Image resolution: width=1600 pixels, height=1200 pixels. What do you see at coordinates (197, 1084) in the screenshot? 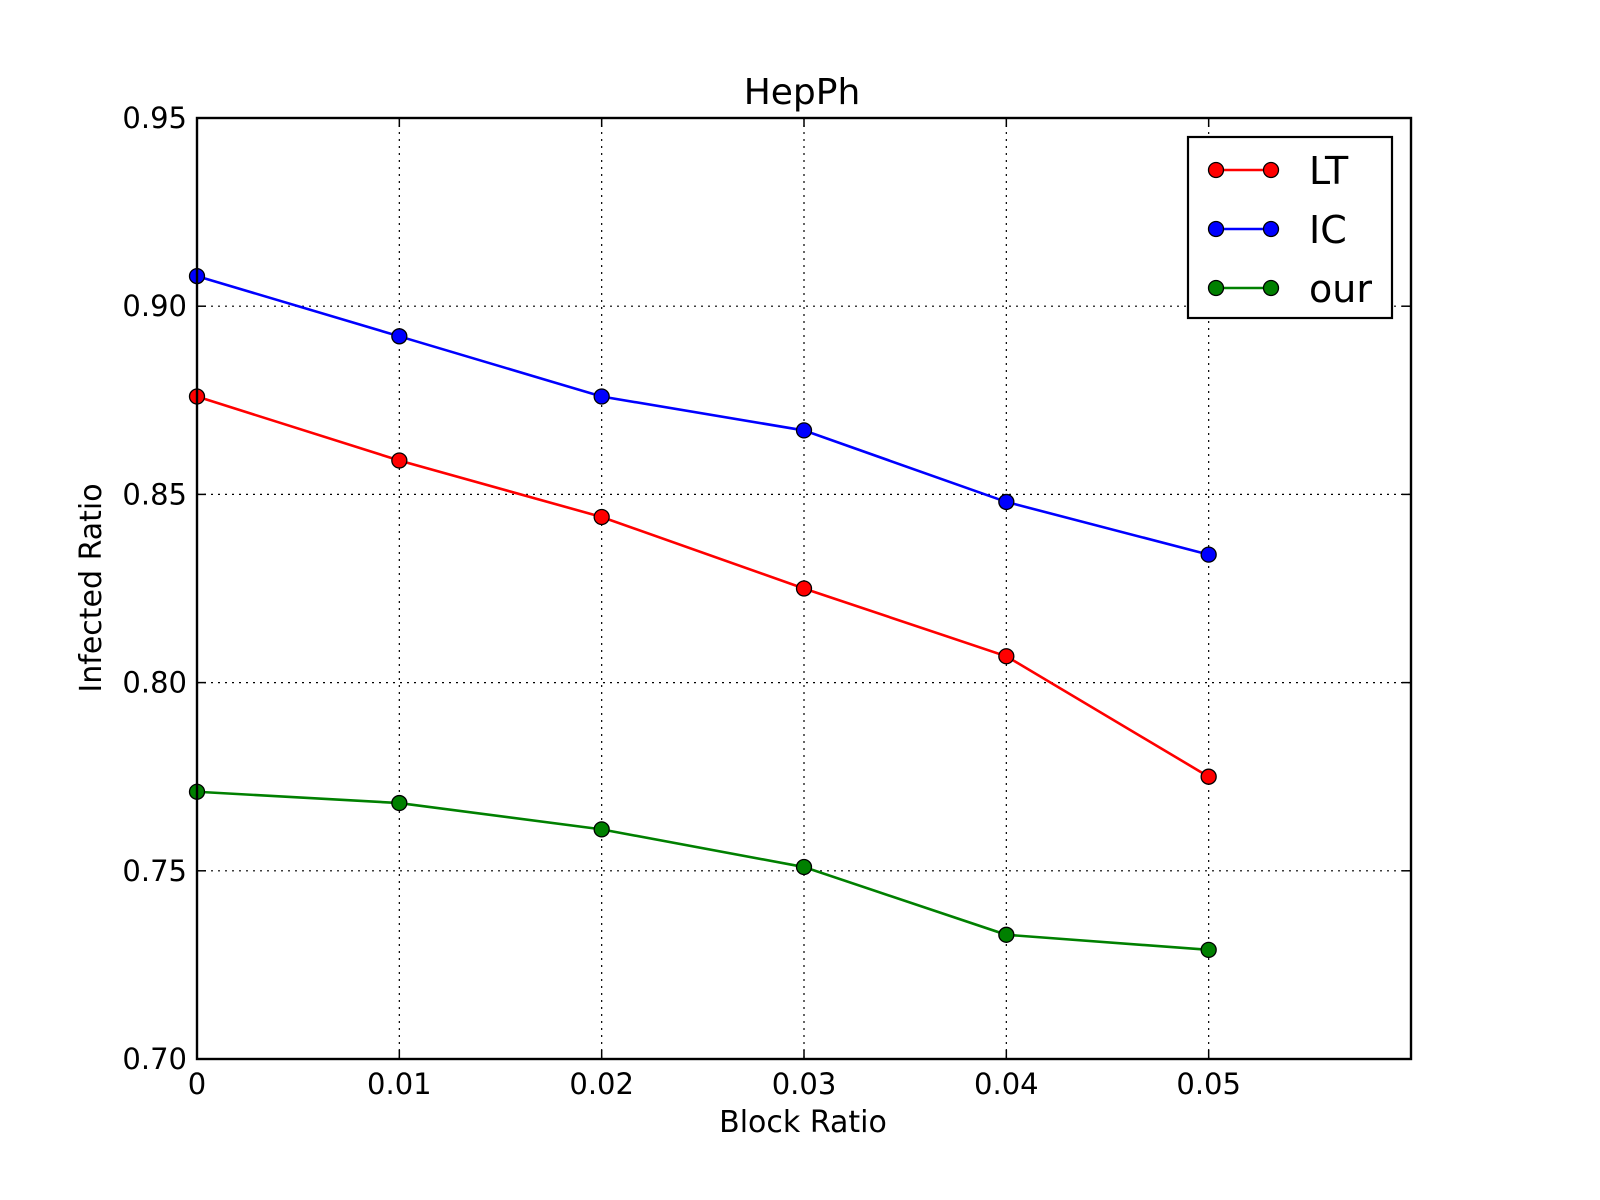
I see `x-tick-label: 0` at bounding box center [197, 1084].